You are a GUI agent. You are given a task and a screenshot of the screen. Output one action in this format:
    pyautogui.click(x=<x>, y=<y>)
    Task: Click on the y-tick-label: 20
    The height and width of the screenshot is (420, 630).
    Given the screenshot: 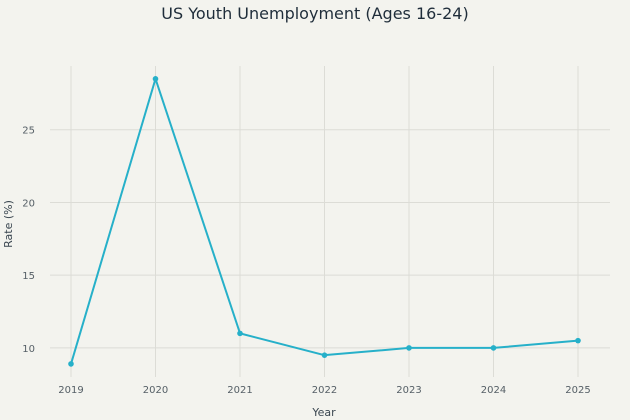 What is the action you would take?
    pyautogui.click(x=28, y=203)
    